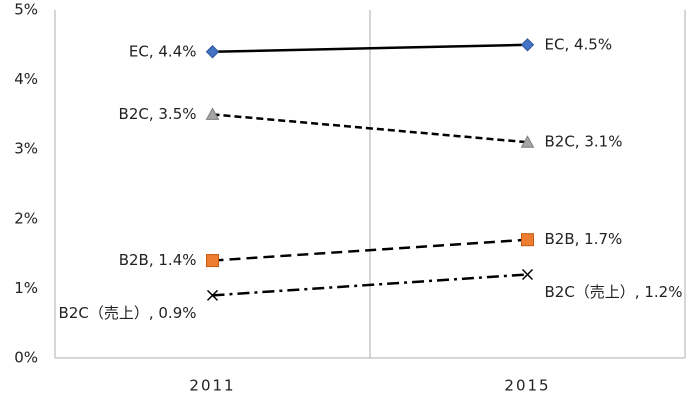 This screenshot has width=688, height=404. I want to click on y-tick-label: 1%, so click(26, 288).